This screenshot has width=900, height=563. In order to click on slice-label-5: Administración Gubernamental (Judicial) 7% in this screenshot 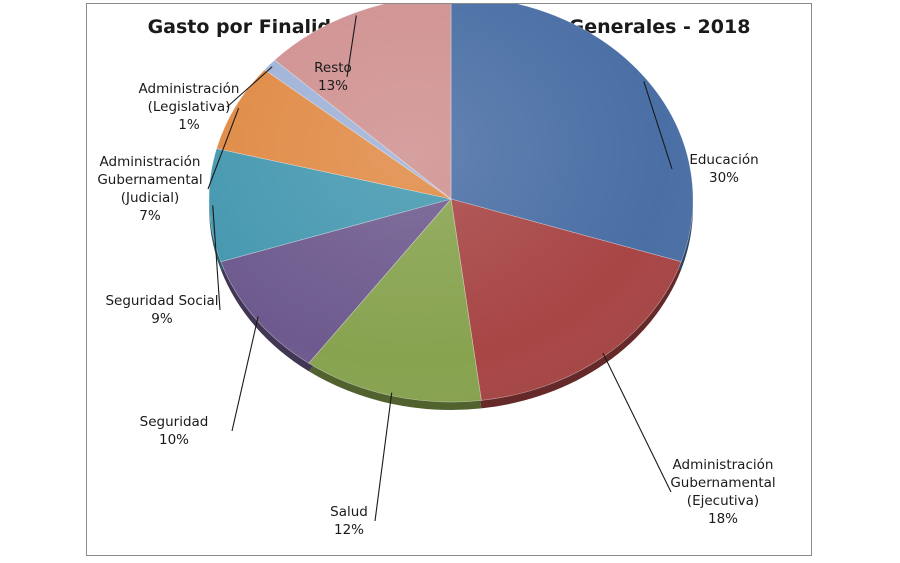, I will do `click(149, 189)`.